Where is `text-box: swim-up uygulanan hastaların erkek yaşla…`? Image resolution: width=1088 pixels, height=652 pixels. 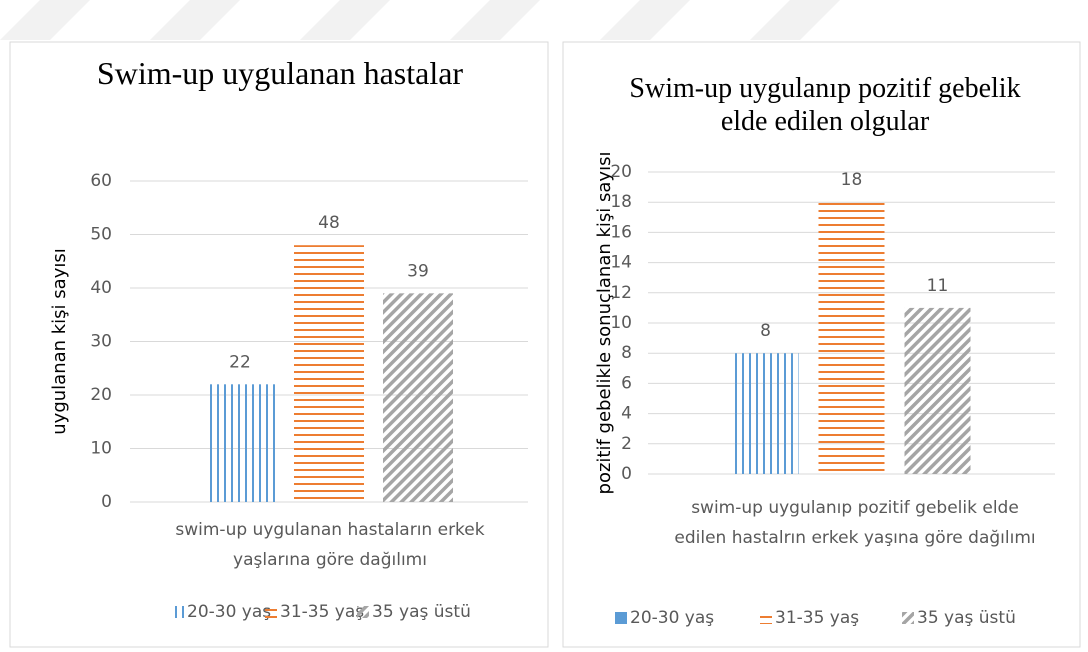 text-box: swim-up uygulanan hastaların erkek yaşla… is located at coordinates (330, 545).